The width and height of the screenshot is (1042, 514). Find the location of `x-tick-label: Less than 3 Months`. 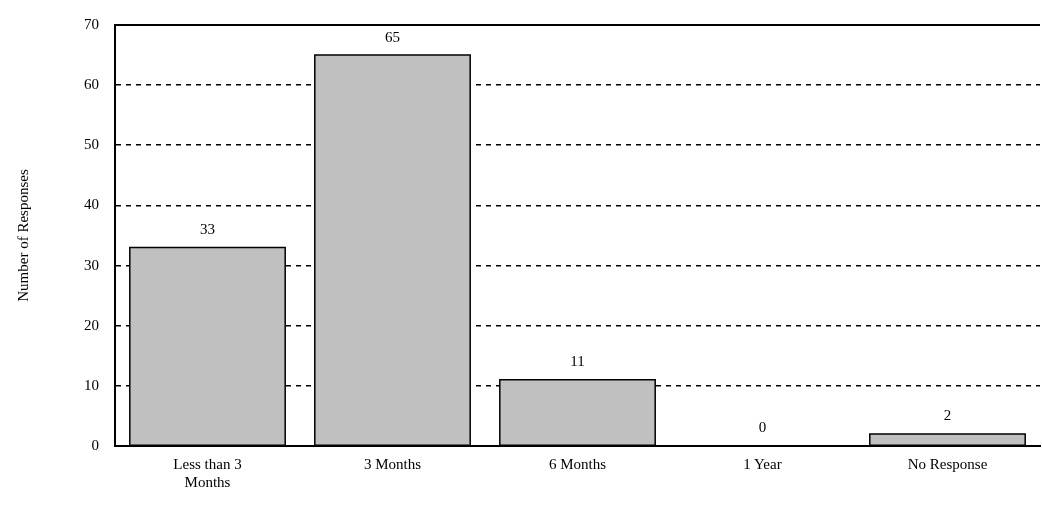

x-tick-label: Less than 3 Months is located at coordinates (207, 472).